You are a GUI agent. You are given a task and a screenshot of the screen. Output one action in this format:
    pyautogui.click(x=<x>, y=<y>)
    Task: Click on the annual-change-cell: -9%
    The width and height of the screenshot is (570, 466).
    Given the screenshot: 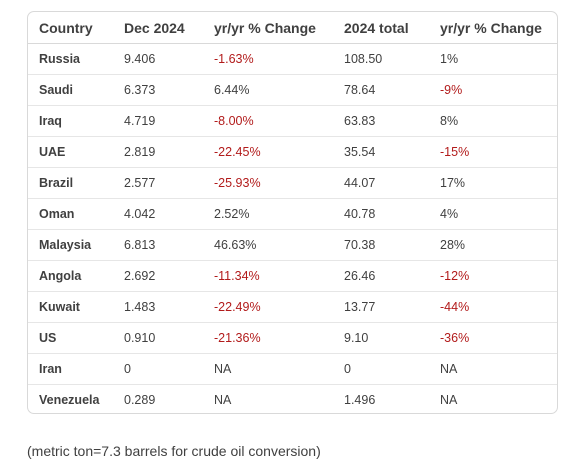 What is the action you would take?
    pyautogui.click(x=493, y=90)
    